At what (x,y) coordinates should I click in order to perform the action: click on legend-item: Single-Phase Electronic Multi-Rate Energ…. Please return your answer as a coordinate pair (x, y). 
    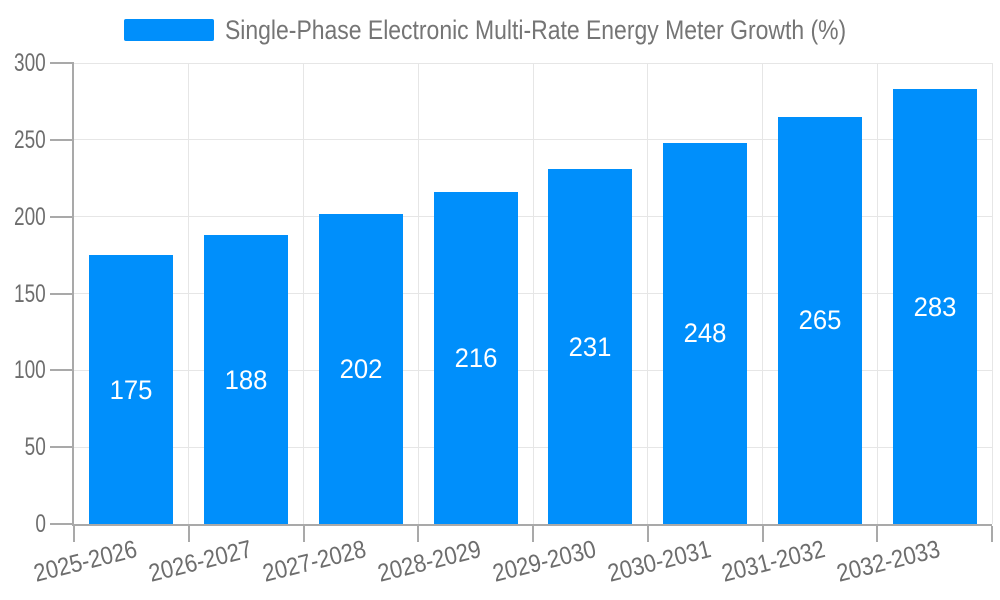
    Looking at the image, I should click on (500, 26).